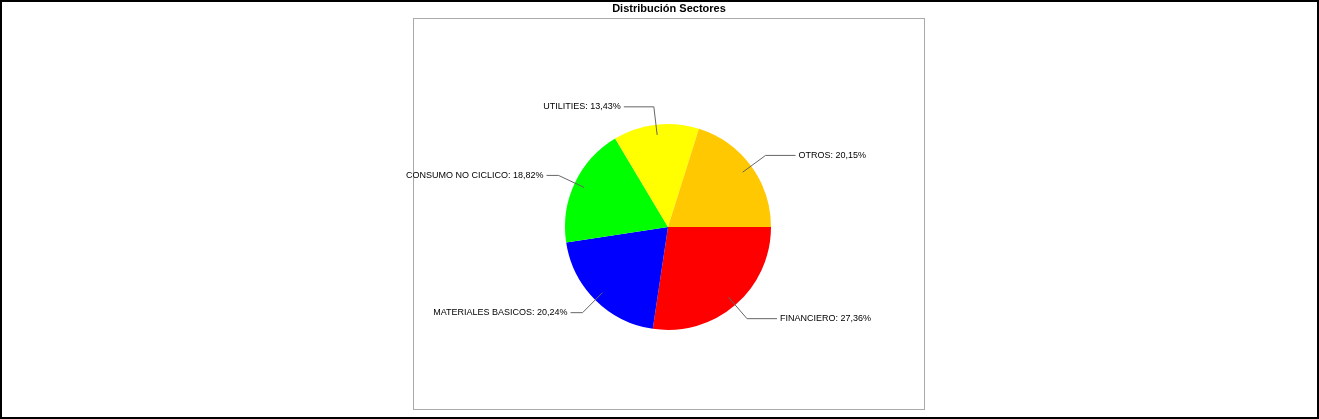 This screenshot has width=1319, height=419. I want to click on slice-label: CONSUMO NO CICLICO: 18,82%, so click(475, 174).